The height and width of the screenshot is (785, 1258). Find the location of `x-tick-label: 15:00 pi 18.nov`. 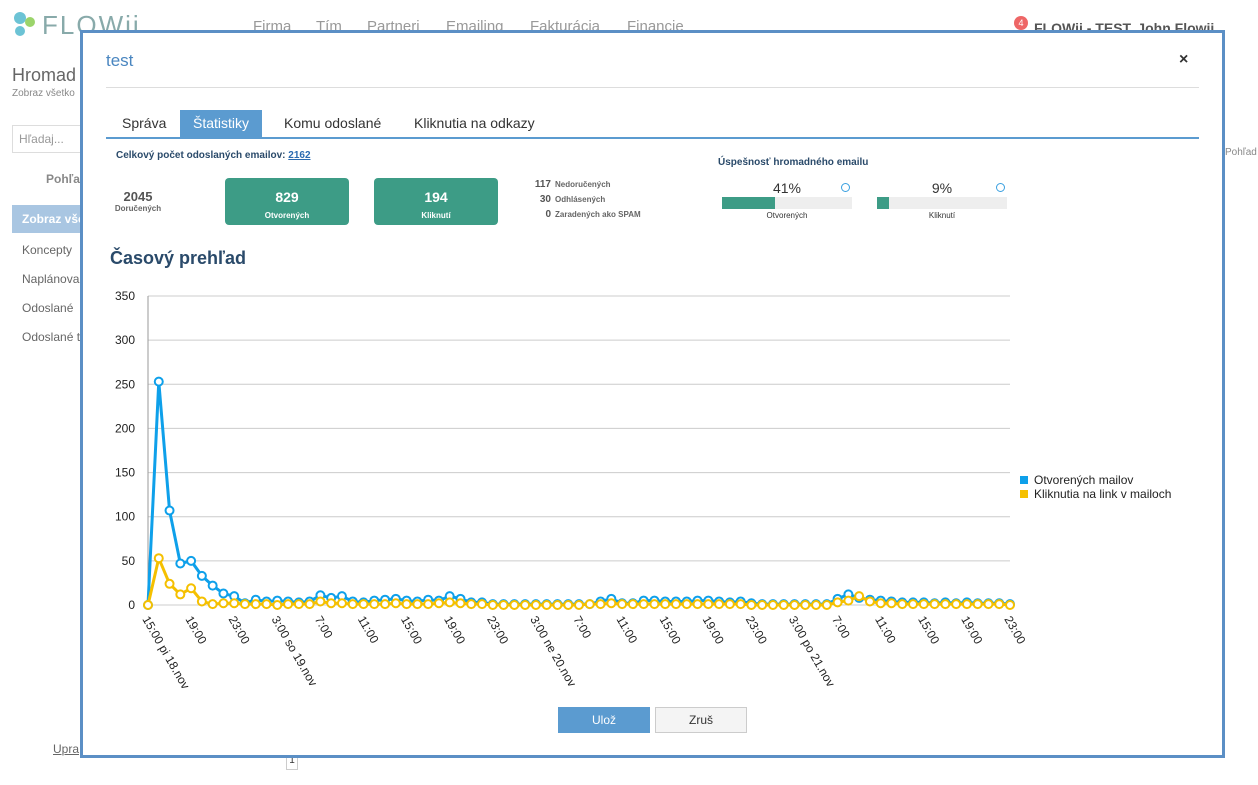

x-tick-label: 15:00 pi 18.nov is located at coordinates (165, 653).